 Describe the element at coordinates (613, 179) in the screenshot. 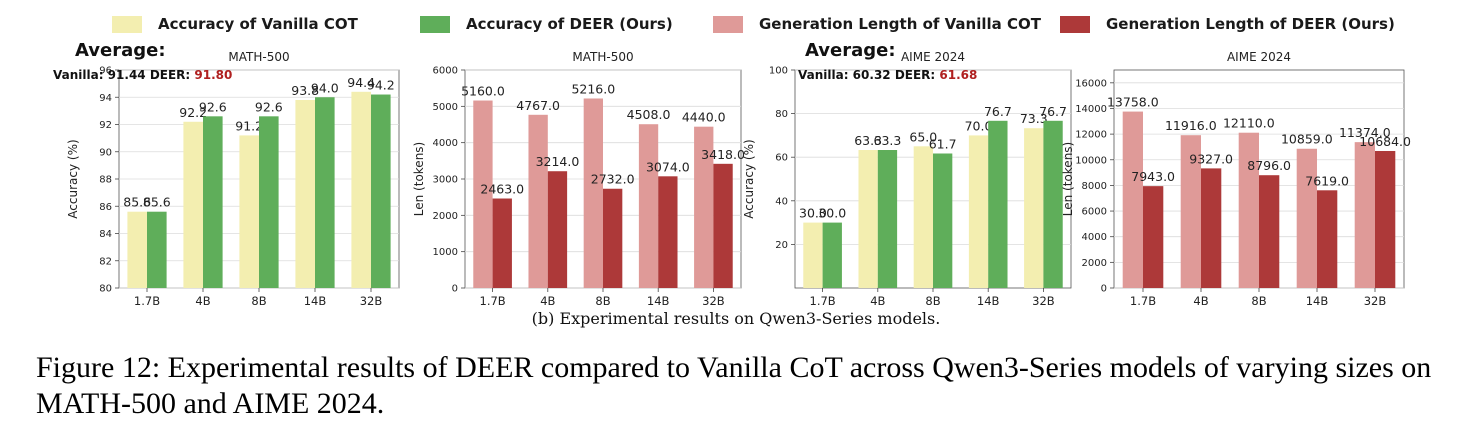

I see `data-label: 2732.0` at that location.